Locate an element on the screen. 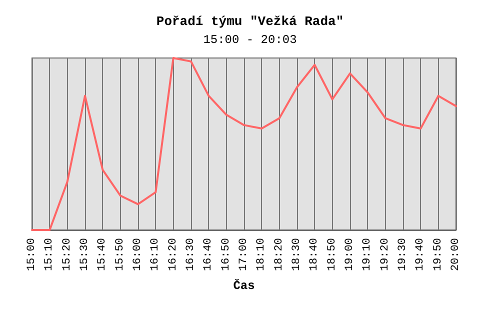 The width and height of the screenshot is (500, 309). x-tick-label: 15:50 is located at coordinates (120, 255).